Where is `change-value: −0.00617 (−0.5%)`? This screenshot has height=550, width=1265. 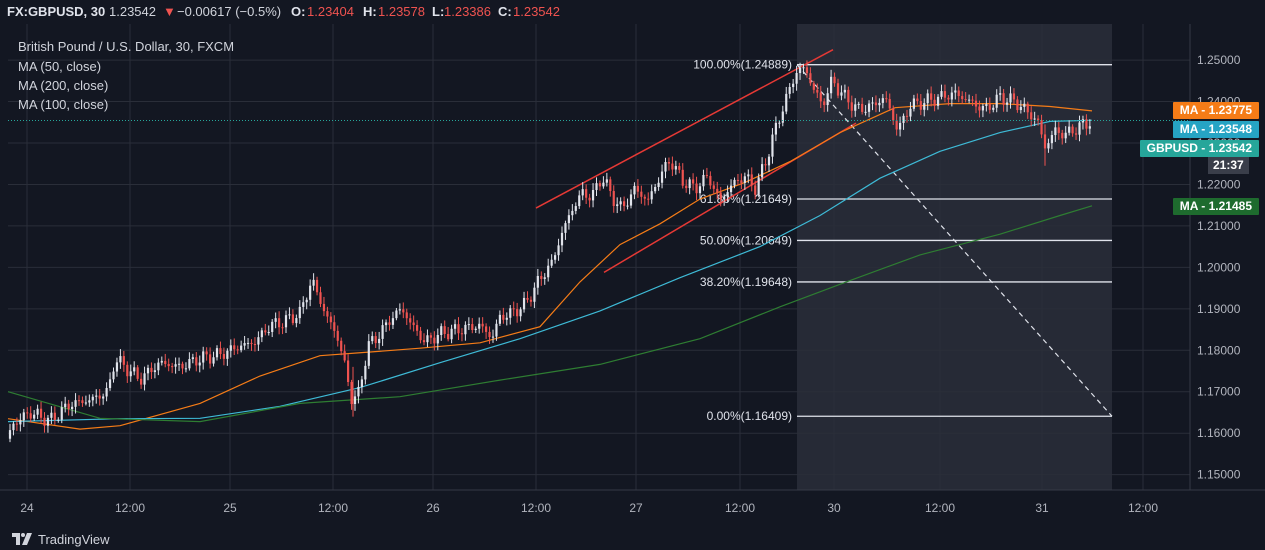
change-value: −0.00617 (−0.5%) is located at coordinates (229, 11).